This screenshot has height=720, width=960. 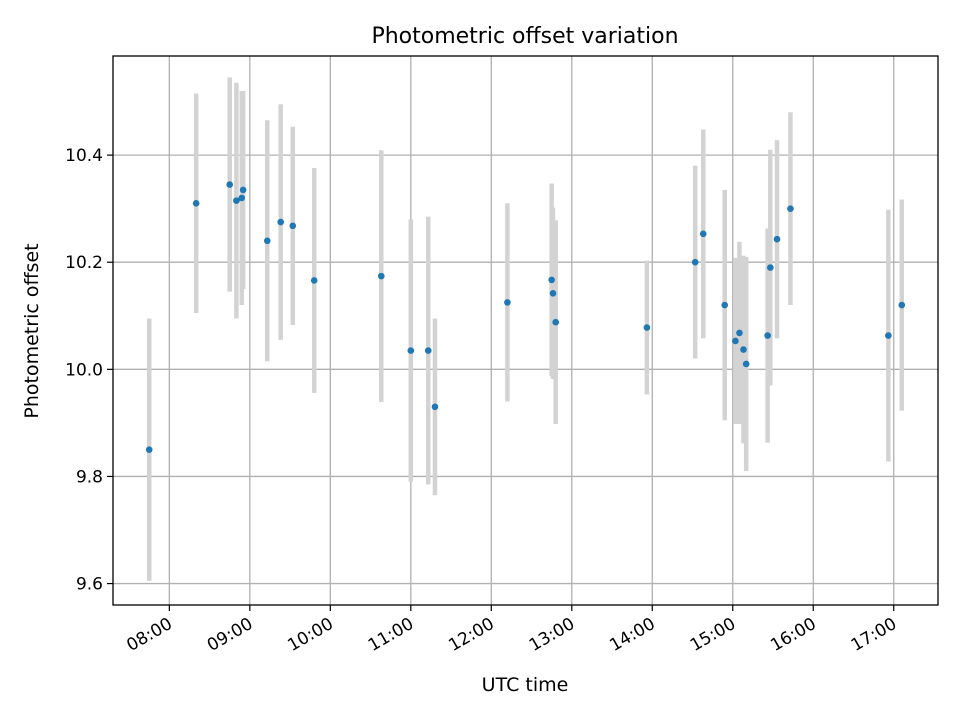 What do you see at coordinates (149, 635) in the screenshot?
I see `x-tick-label: 08:00` at bounding box center [149, 635].